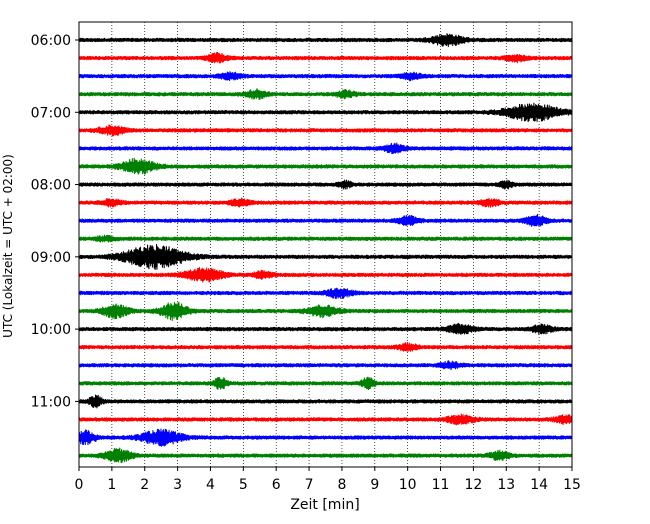 The image size is (650, 524). I want to click on x-tick-label: 1, so click(111, 485).